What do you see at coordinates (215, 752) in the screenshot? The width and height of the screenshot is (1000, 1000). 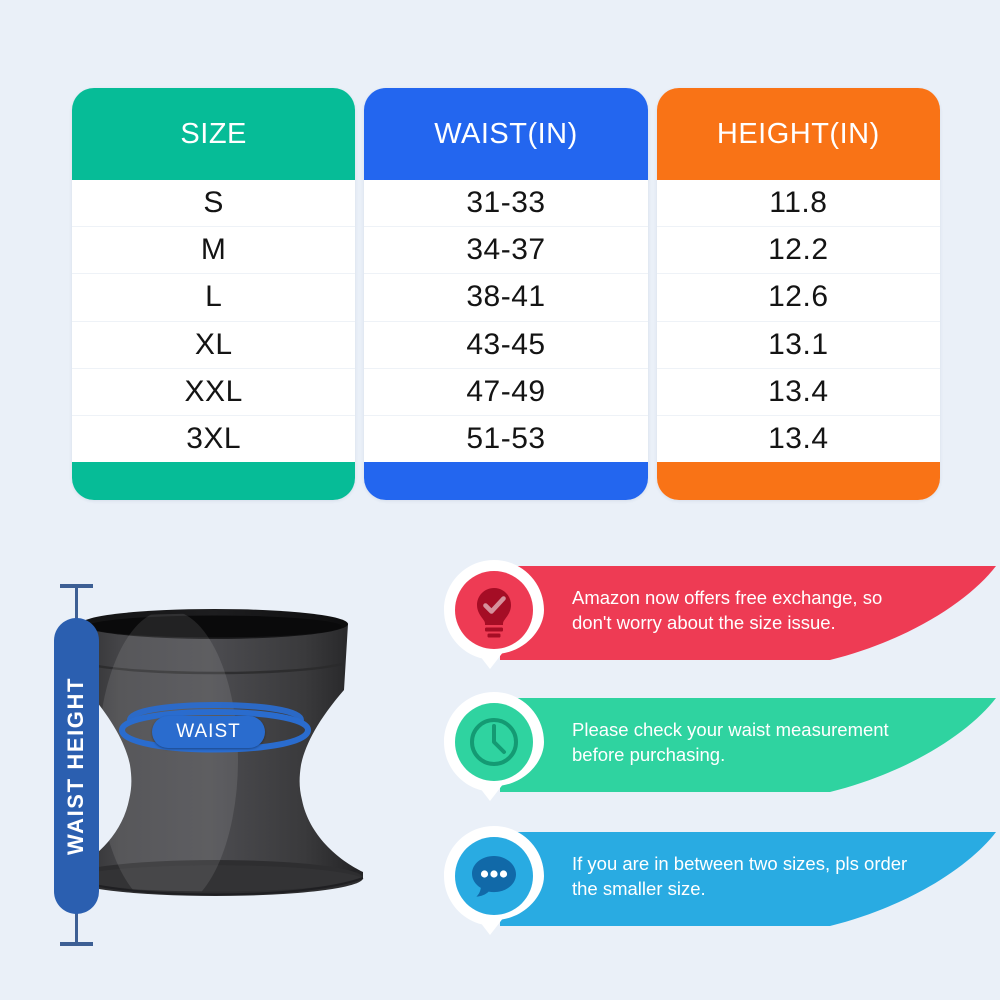 I see `waist-trainer-belt-graphic` at bounding box center [215, 752].